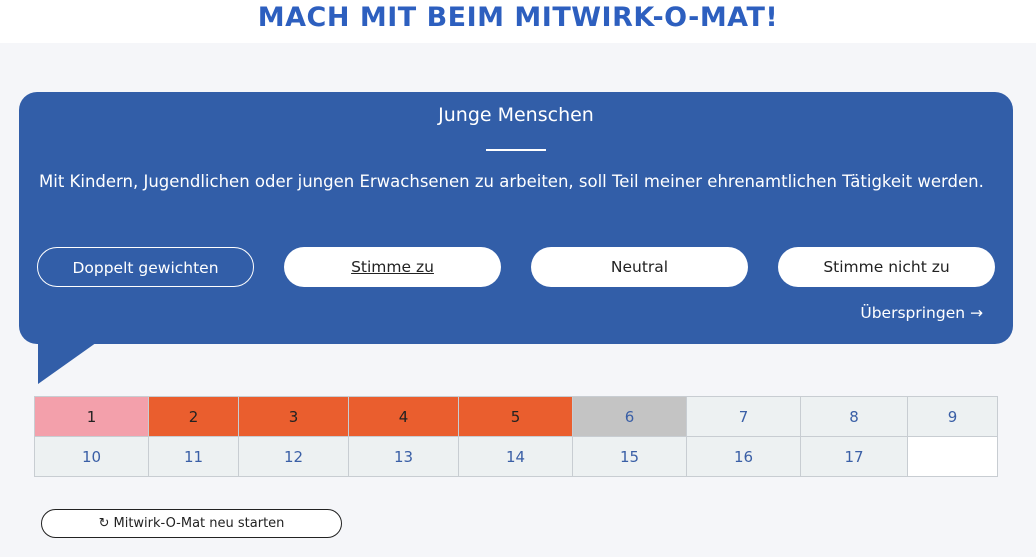  What do you see at coordinates (91, 416) in the screenshot?
I see `question-cell-1: 1` at bounding box center [91, 416].